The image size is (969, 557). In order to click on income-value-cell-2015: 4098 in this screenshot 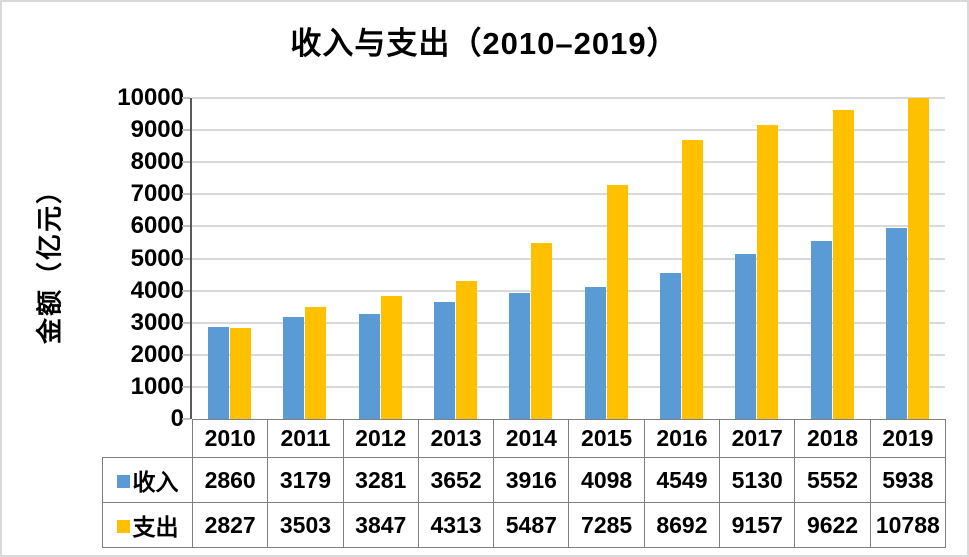, I will do `click(606, 480)`.